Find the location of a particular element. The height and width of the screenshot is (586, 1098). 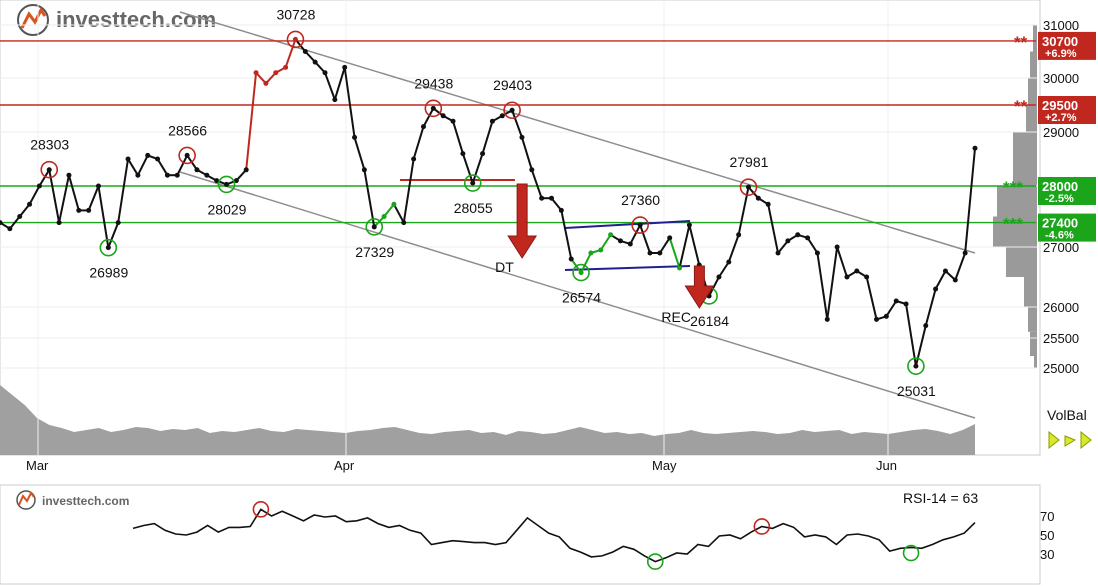

annotation-label: 26184 is located at coordinates (709, 321).